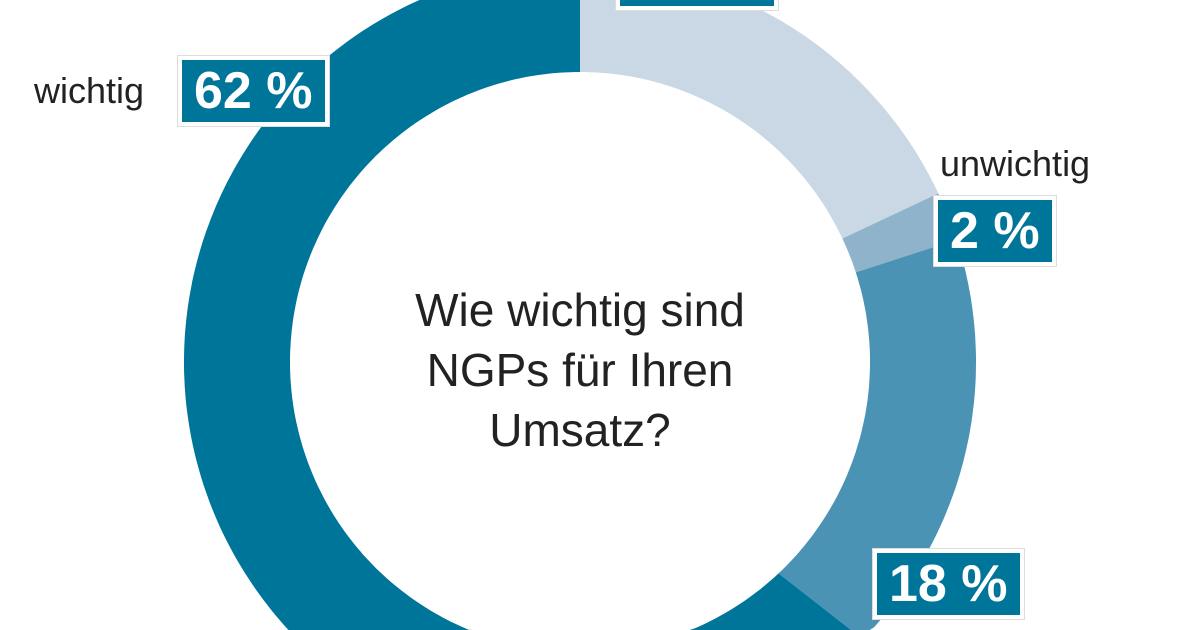 This screenshot has height=630, width=1200. What do you see at coordinates (253, 91) in the screenshot?
I see `value-wichtig: 62 %` at bounding box center [253, 91].